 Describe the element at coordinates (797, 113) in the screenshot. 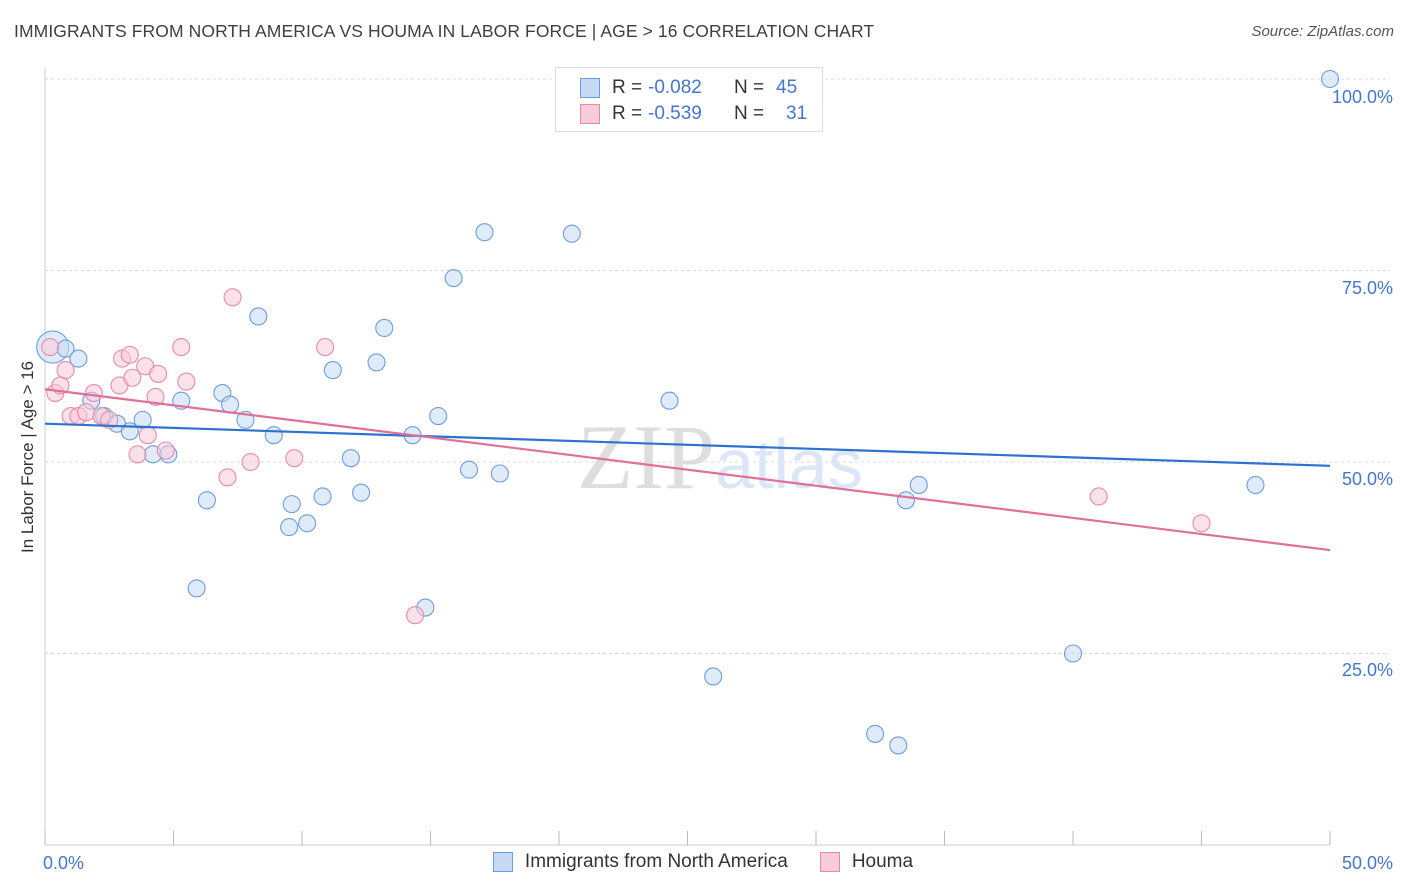

I see `n-value: 31` at that location.